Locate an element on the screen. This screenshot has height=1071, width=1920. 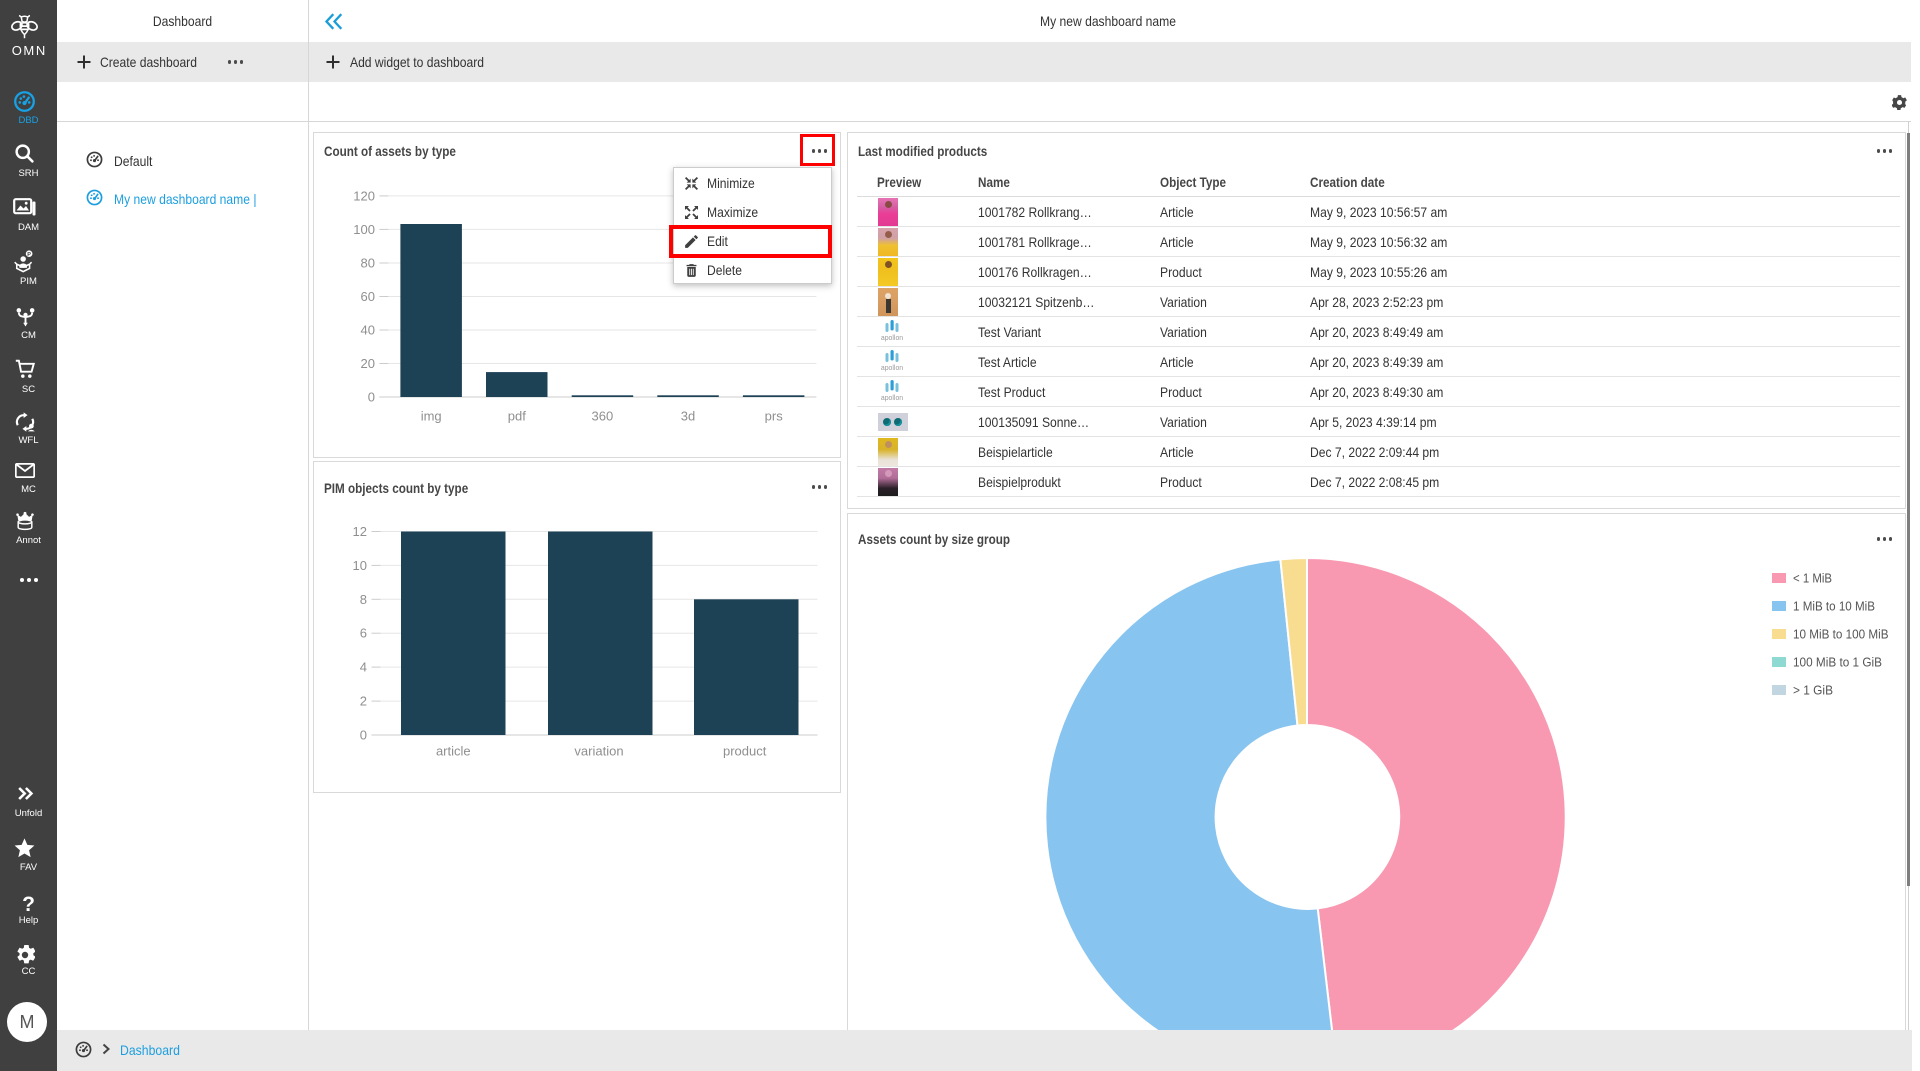
svg-text: variation is located at coordinates (598, 751).